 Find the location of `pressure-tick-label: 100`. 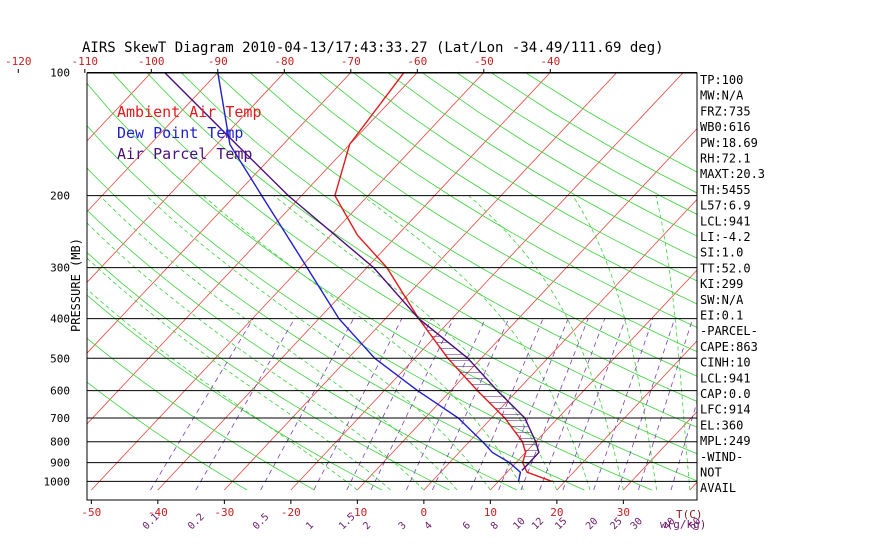

pressure-tick-label: 100 is located at coordinates (60, 73).